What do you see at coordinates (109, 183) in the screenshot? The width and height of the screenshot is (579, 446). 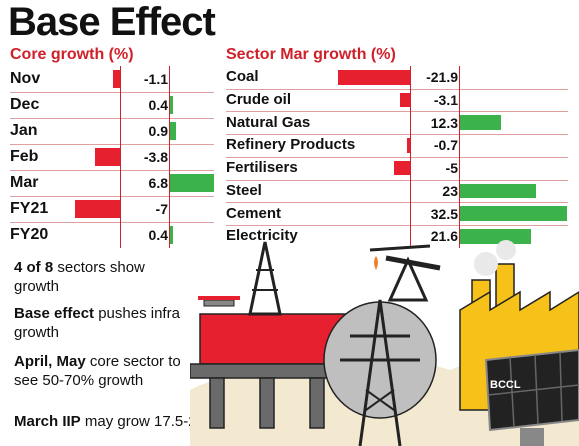 I see `table-row: Mar 6.8` at bounding box center [109, 183].